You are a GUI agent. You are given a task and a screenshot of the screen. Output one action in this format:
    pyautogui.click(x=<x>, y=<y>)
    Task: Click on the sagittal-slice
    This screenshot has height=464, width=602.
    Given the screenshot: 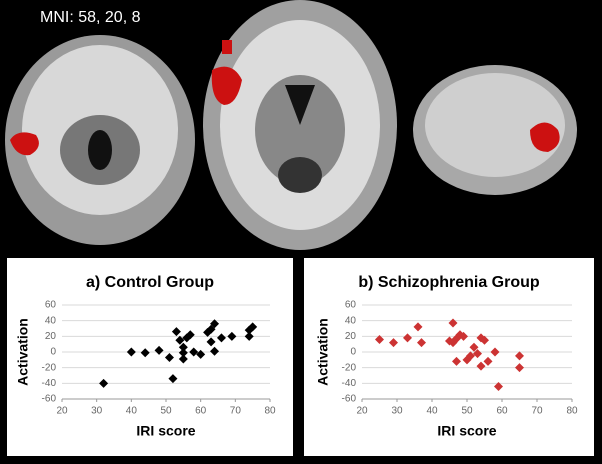 What is the action you would take?
    pyautogui.click(x=495, y=130)
    